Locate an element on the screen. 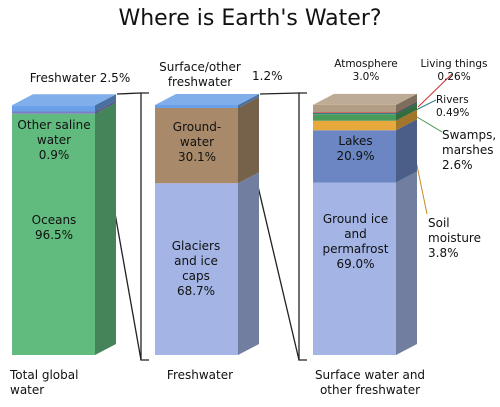 The width and height of the screenshot is (500, 407). segment-label: Freshwater 2.5% is located at coordinates (80, 78).